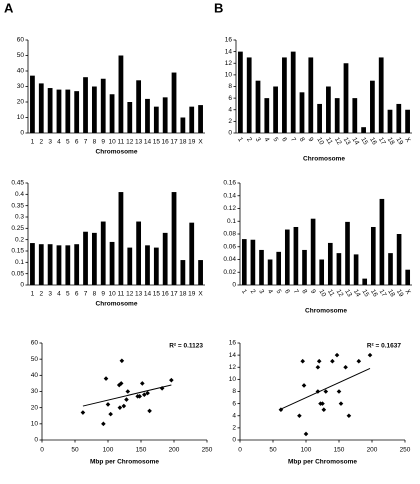 This screenshot has width=420, height=484. Describe the element at coordinates (186, 346) in the screenshot. I see `r-squared: R² = 0.1123` at that location.